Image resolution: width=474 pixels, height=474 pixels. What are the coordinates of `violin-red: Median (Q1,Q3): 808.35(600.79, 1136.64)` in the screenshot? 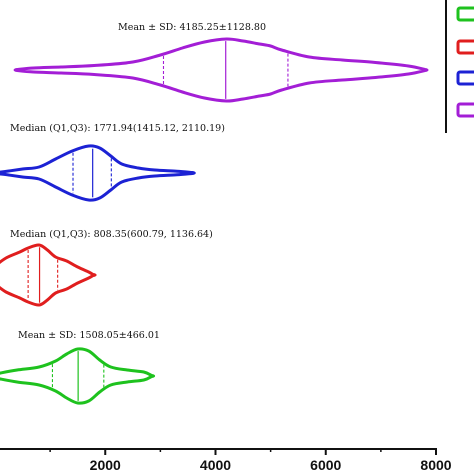 It's located at (106, 268).